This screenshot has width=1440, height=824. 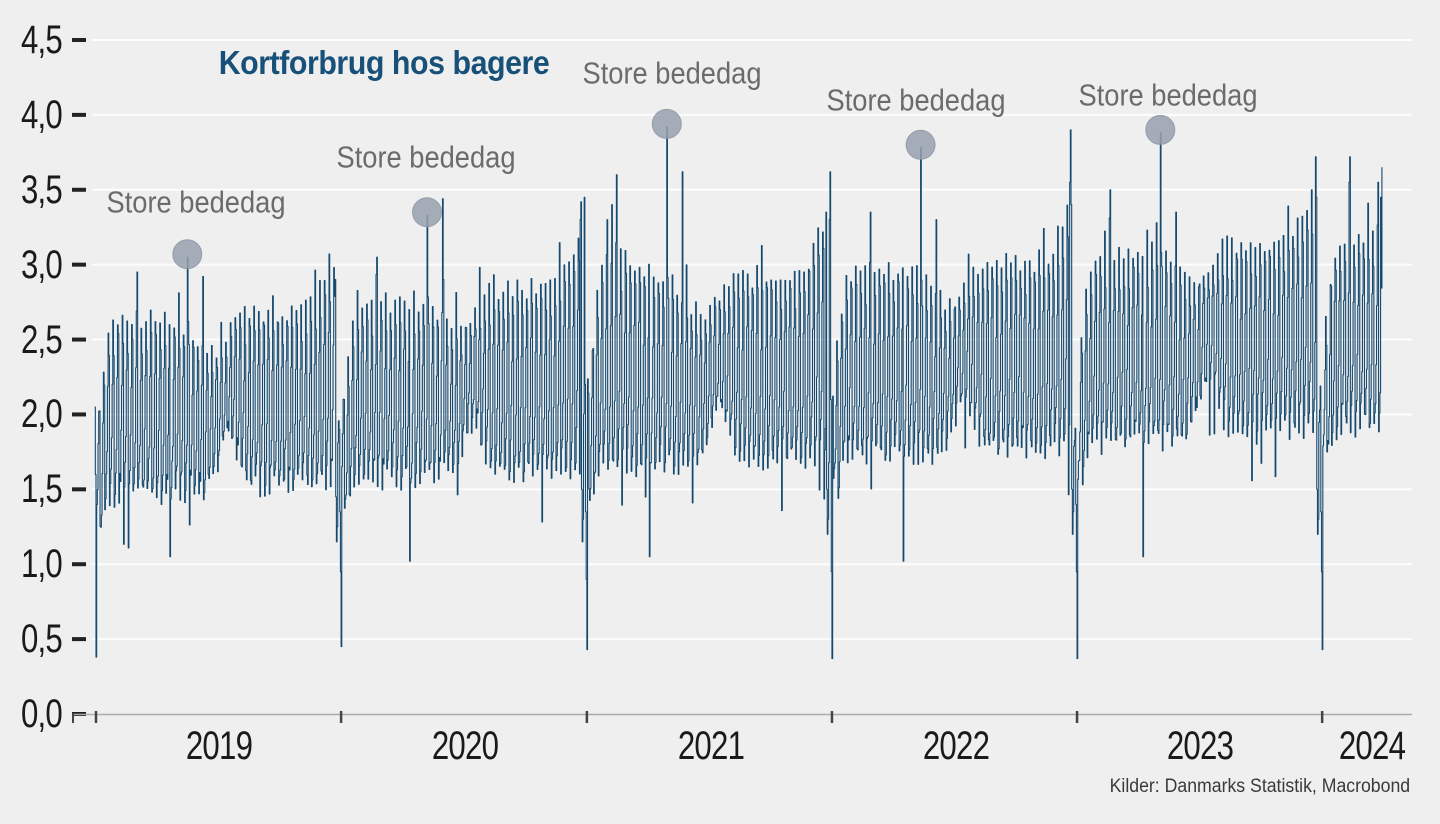 What do you see at coordinates (41, 639) in the screenshot?
I see `y-axis-label-0,5: 0,5` at bounding box center [41, 639].